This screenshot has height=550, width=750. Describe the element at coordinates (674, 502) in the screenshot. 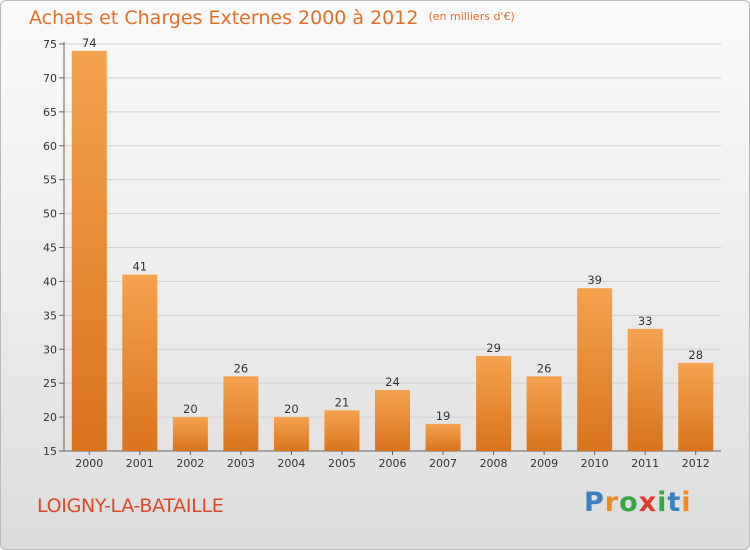

I see `logo-letter: t` at that location.